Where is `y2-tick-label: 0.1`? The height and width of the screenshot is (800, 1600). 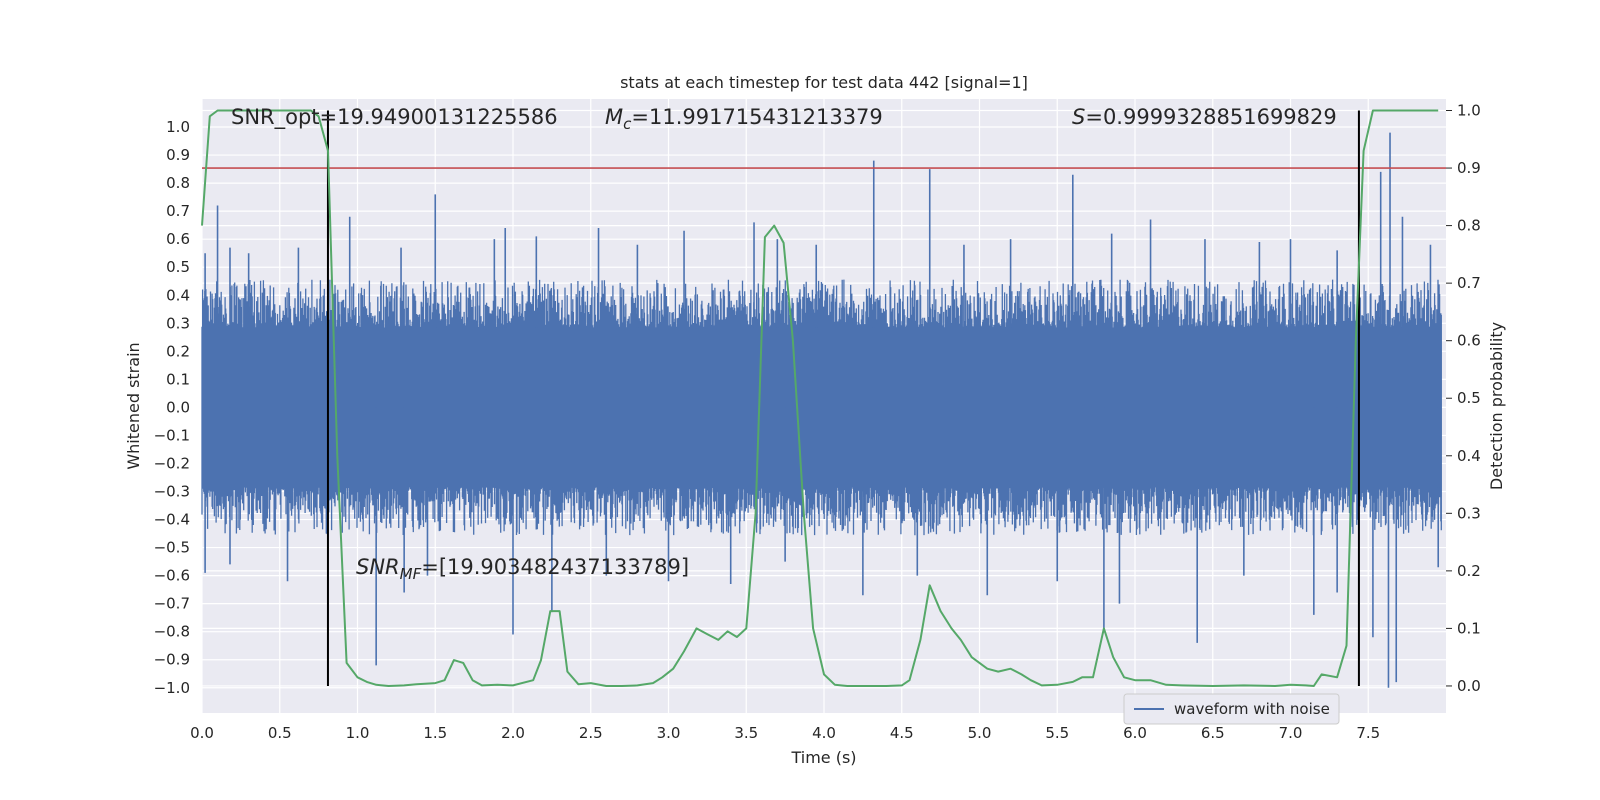 y2-tick-label: 0.1 is located at coordinates (1469, 628).